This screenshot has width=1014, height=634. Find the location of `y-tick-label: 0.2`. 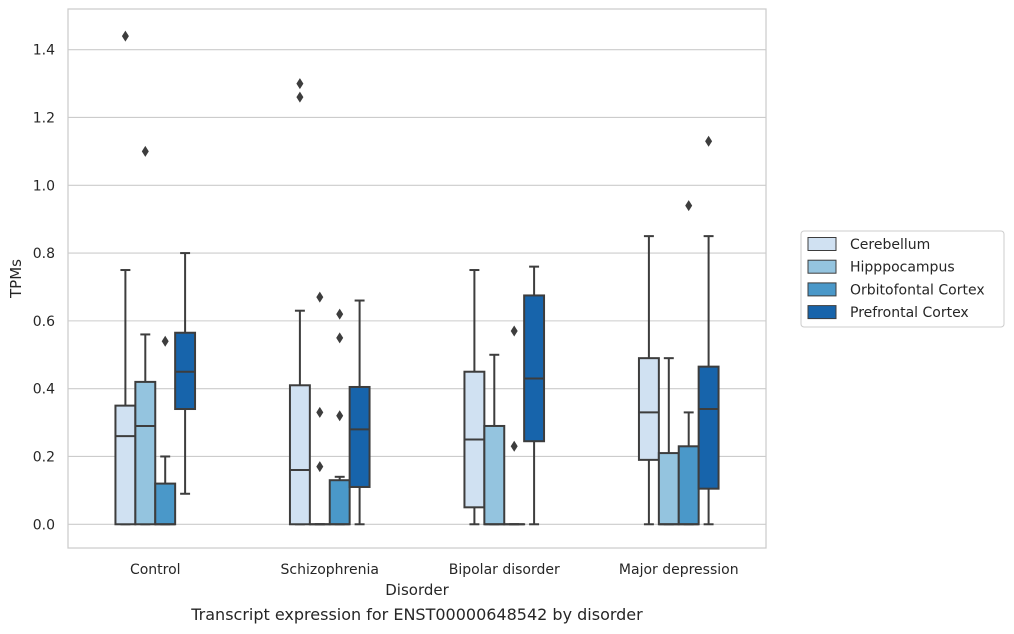

y-tick-label: 0.2 is located at coordinates (44, 457).